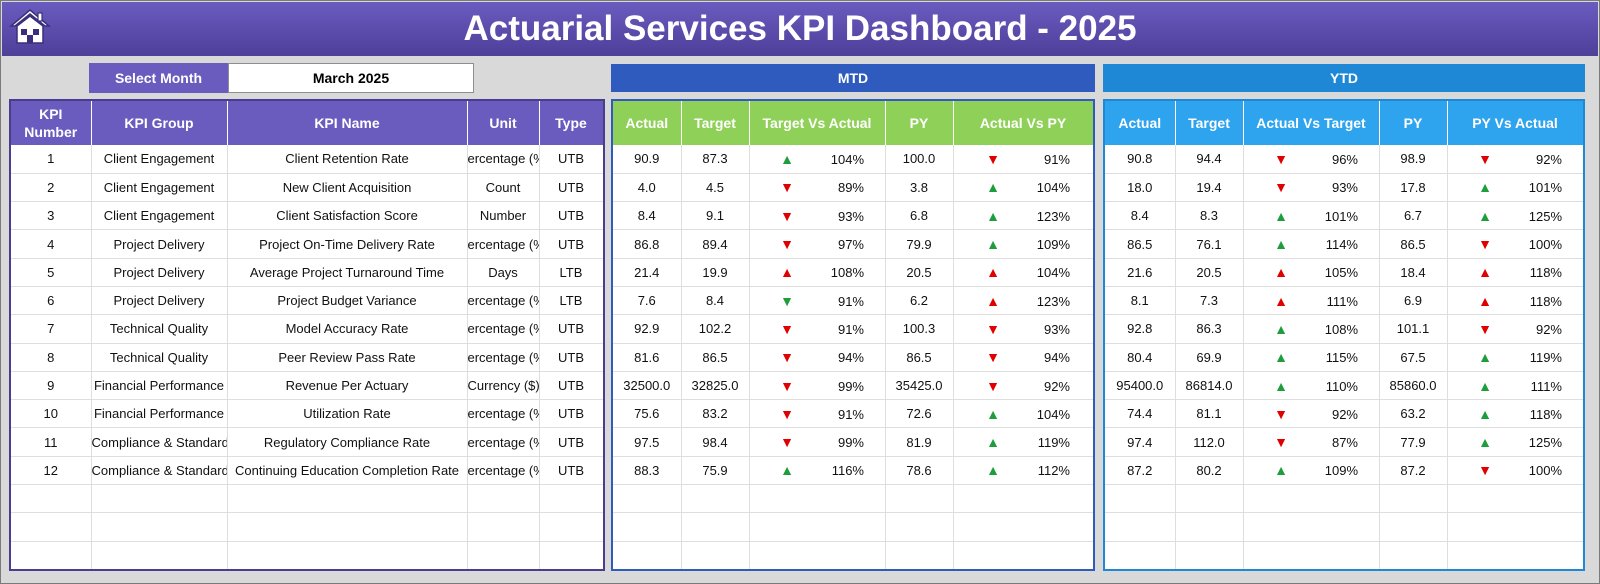 This screenshot has width=1600, height=584. I want to click on unit-cell: Number, so click(503, 216).